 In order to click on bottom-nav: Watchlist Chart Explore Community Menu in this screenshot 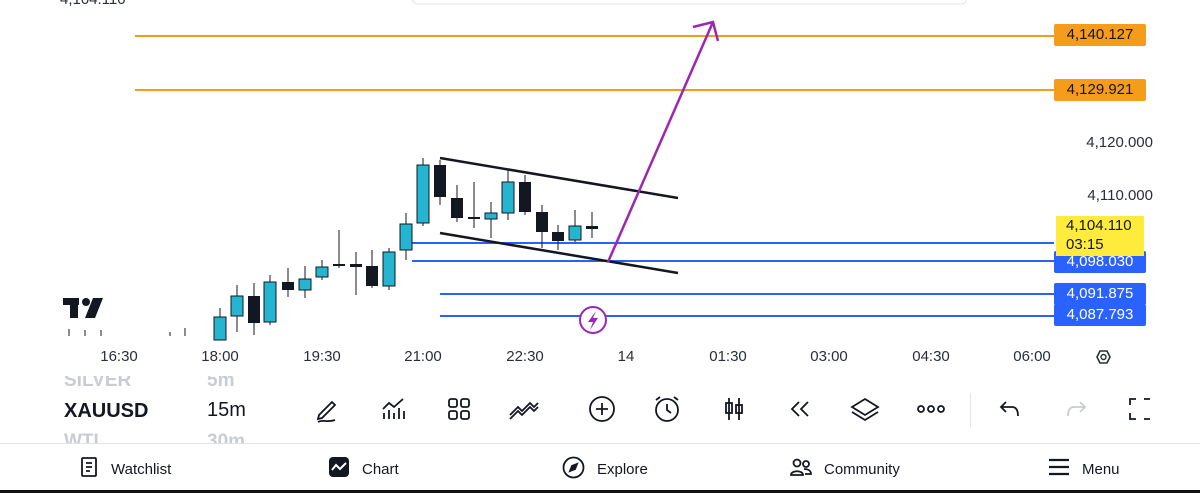, I will do `click(600, 468)`.